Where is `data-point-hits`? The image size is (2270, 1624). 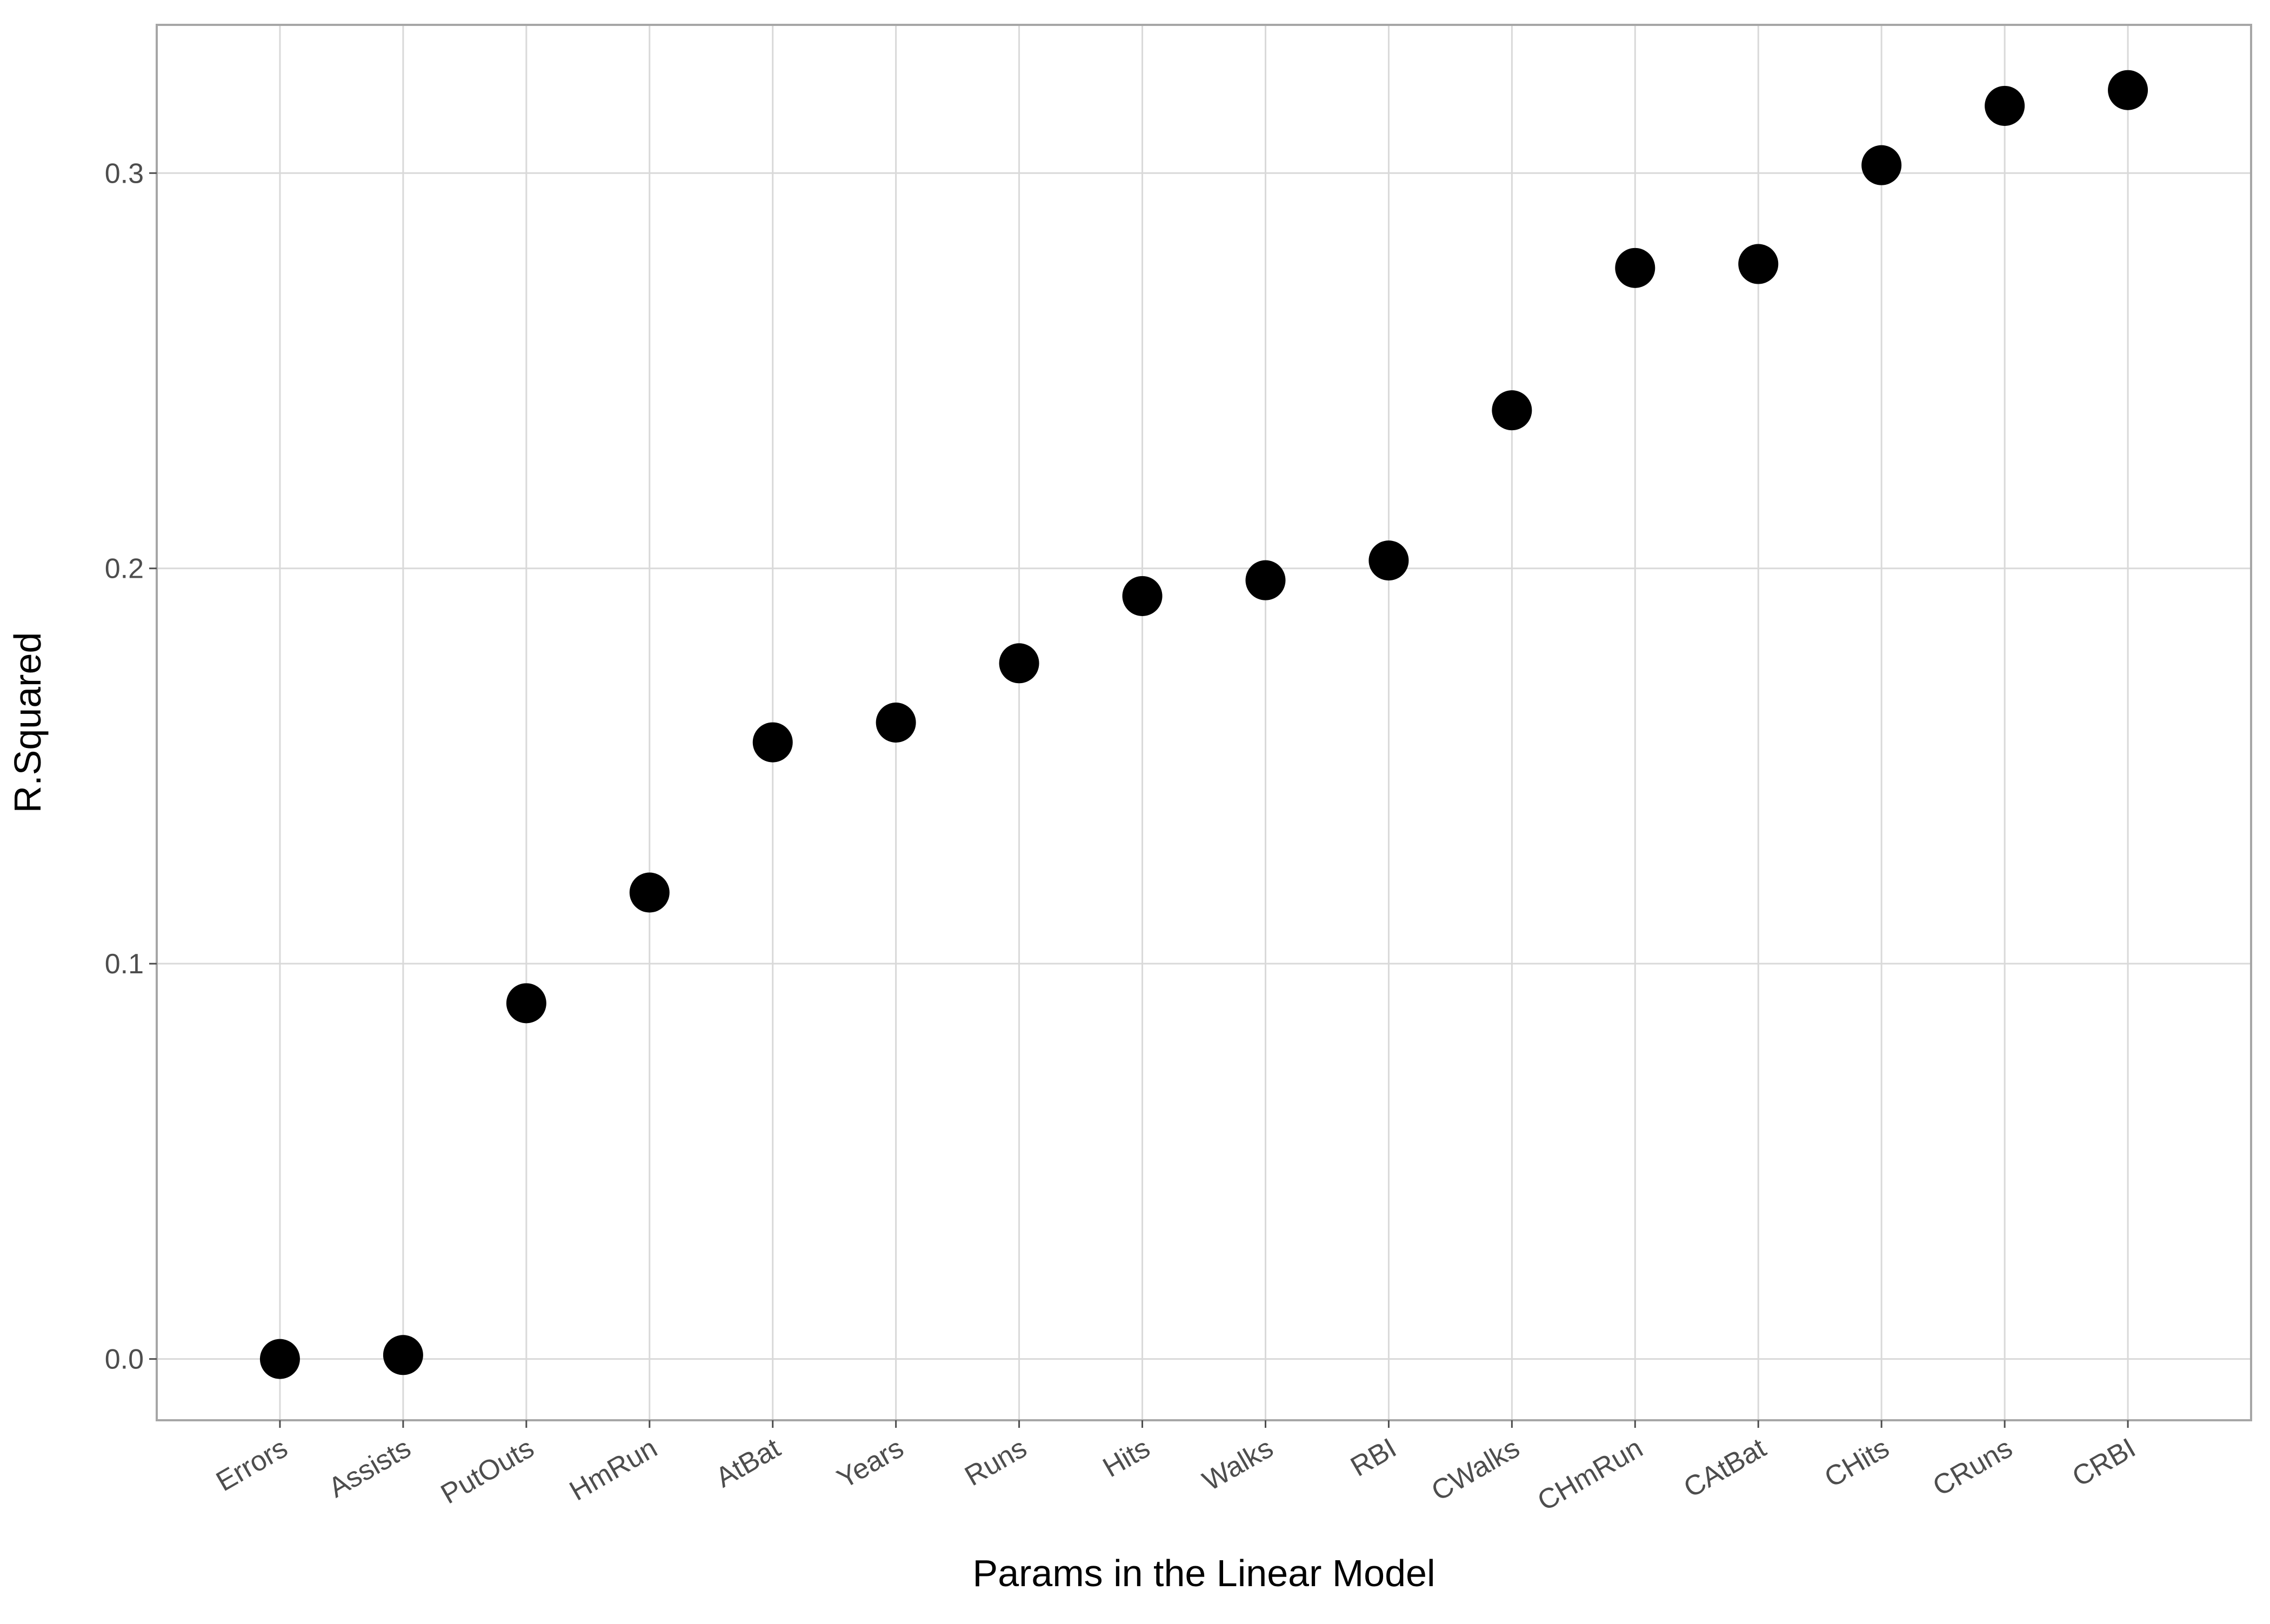 data-point-hits is located at coordinates (1143, 596).